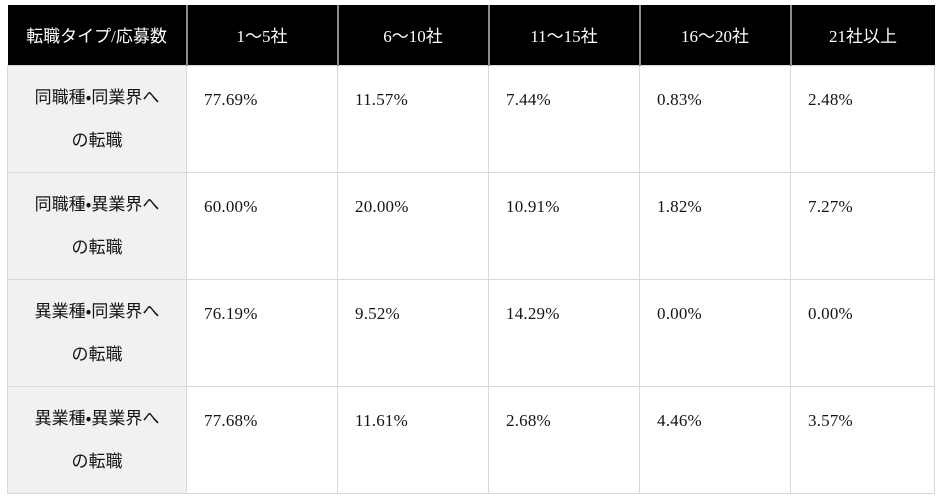 This screenshot has height=498, width=940. What do you see at coordinates (97, 439) in the screenshot?
I see `row-label-cell: 異業種・異業界へ の転職` at bounding box center [97, 439].